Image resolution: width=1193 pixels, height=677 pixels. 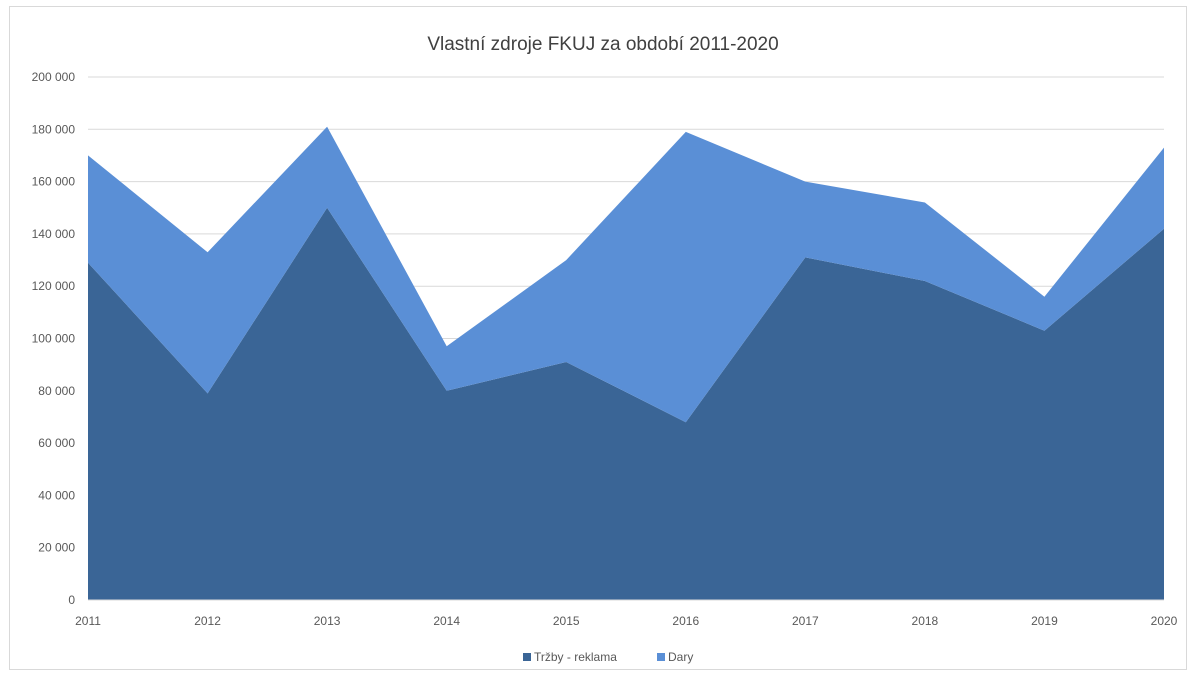 I want to click on y-tick-label: 60 000, so click(x=56, y=443).